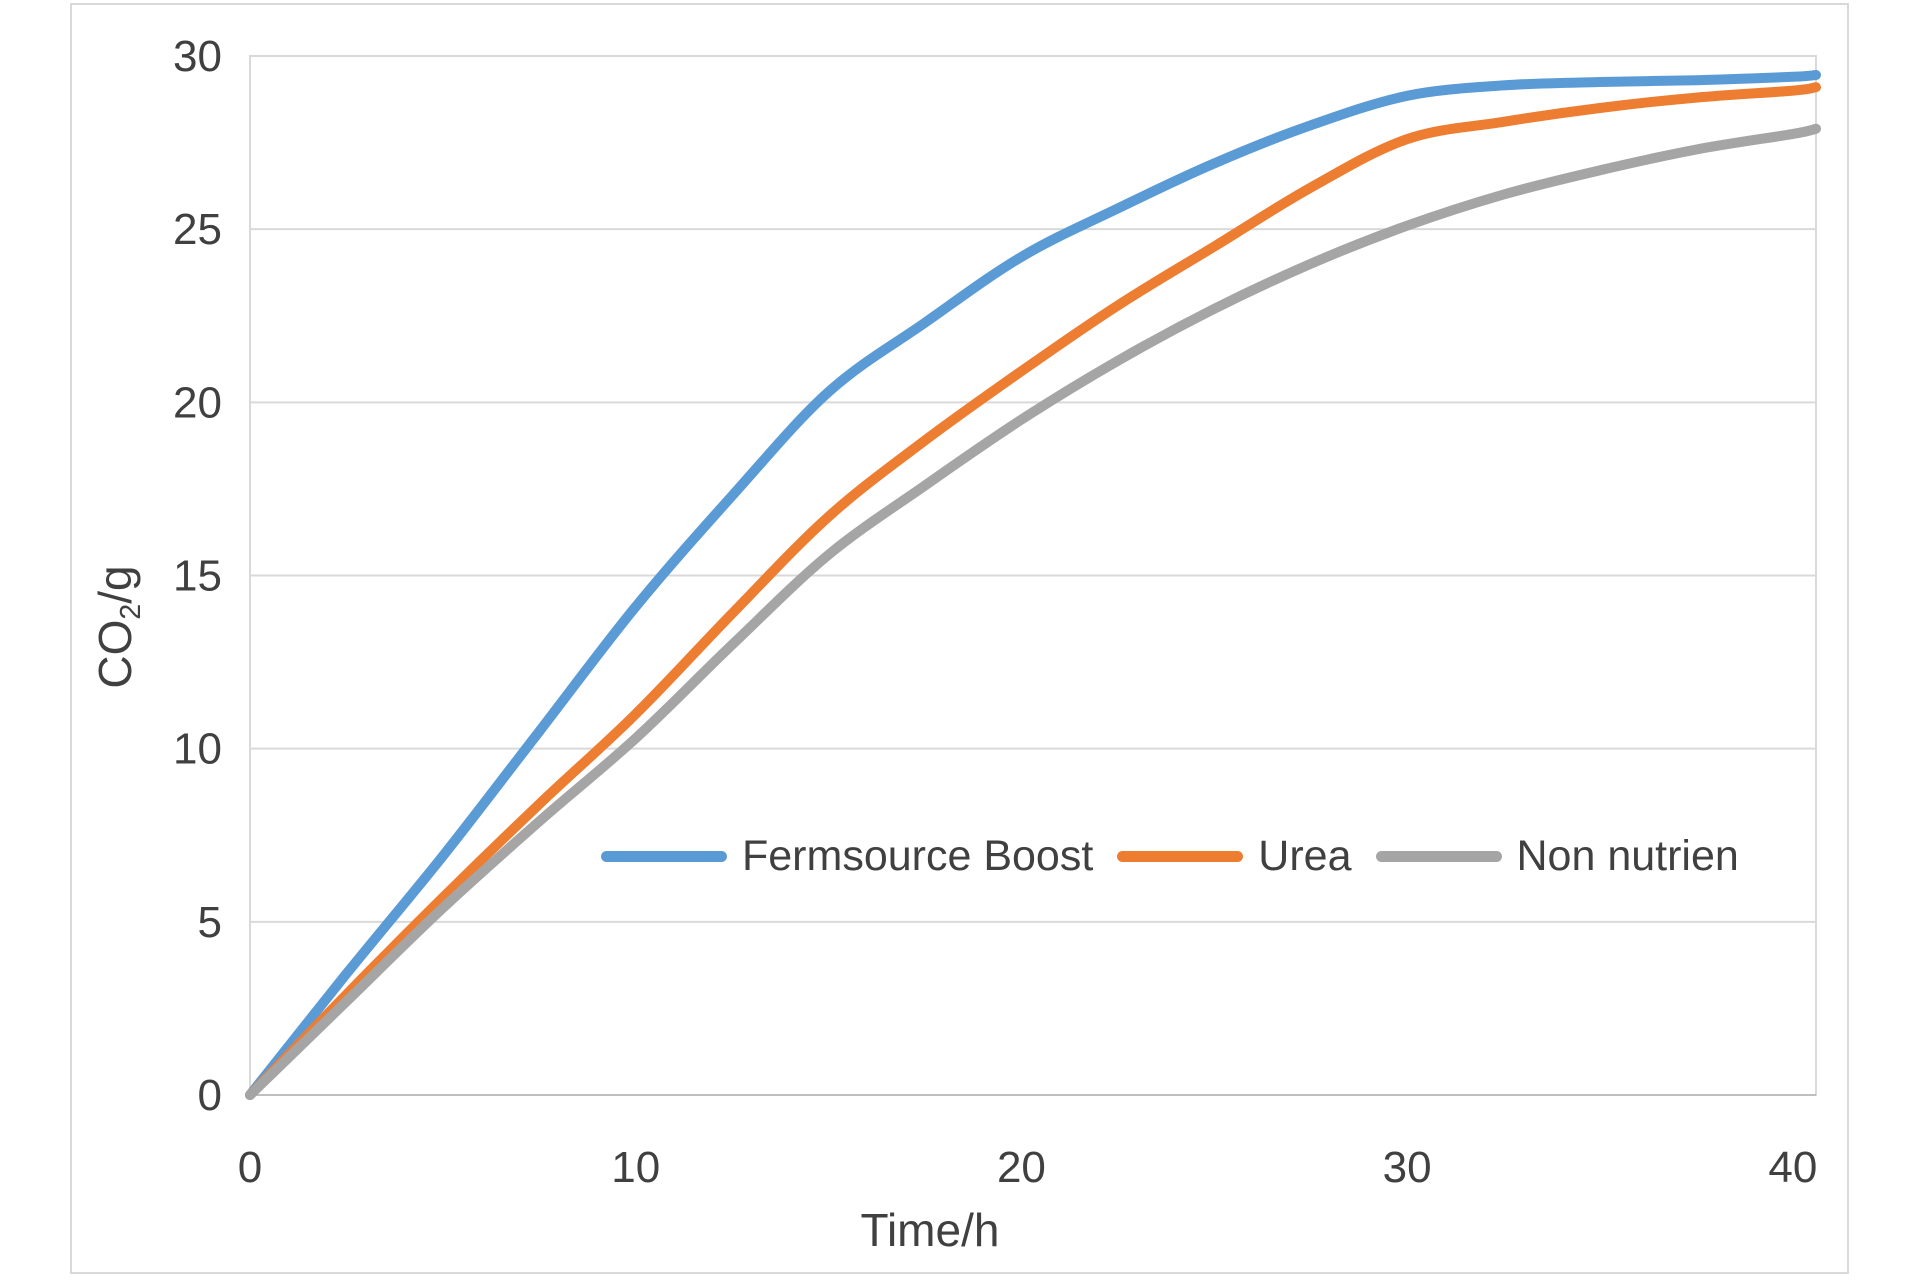 The height and width of the screenshot is (1280, 1920). I want to click on x-tick-label-40: 40, so click(1792, 1167).